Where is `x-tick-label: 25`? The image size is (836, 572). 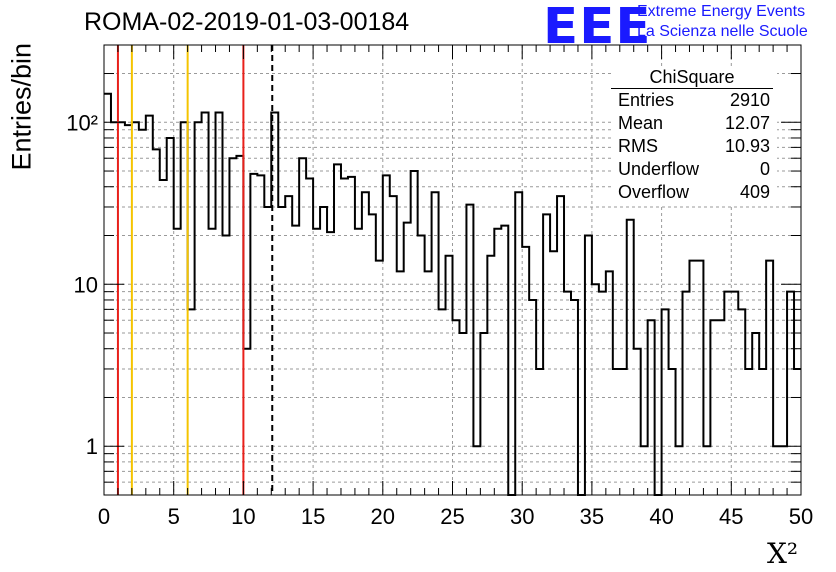 x-tick-label: 25 is located at coordinates (452, 516).